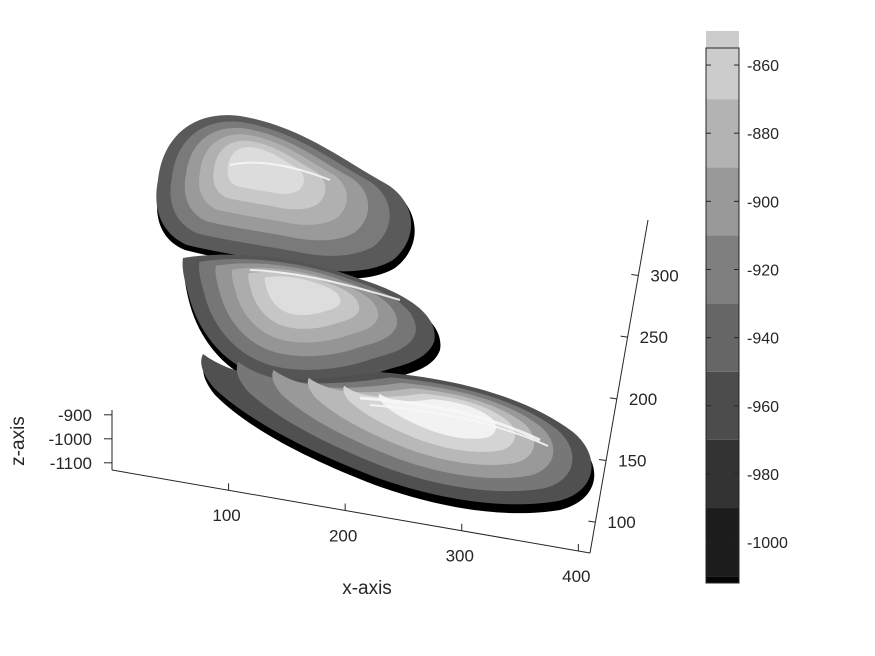  What do you see at coordinates (351, 511) in the screenshot?
I see `x-axis-line` at bounding box center [351, 511].